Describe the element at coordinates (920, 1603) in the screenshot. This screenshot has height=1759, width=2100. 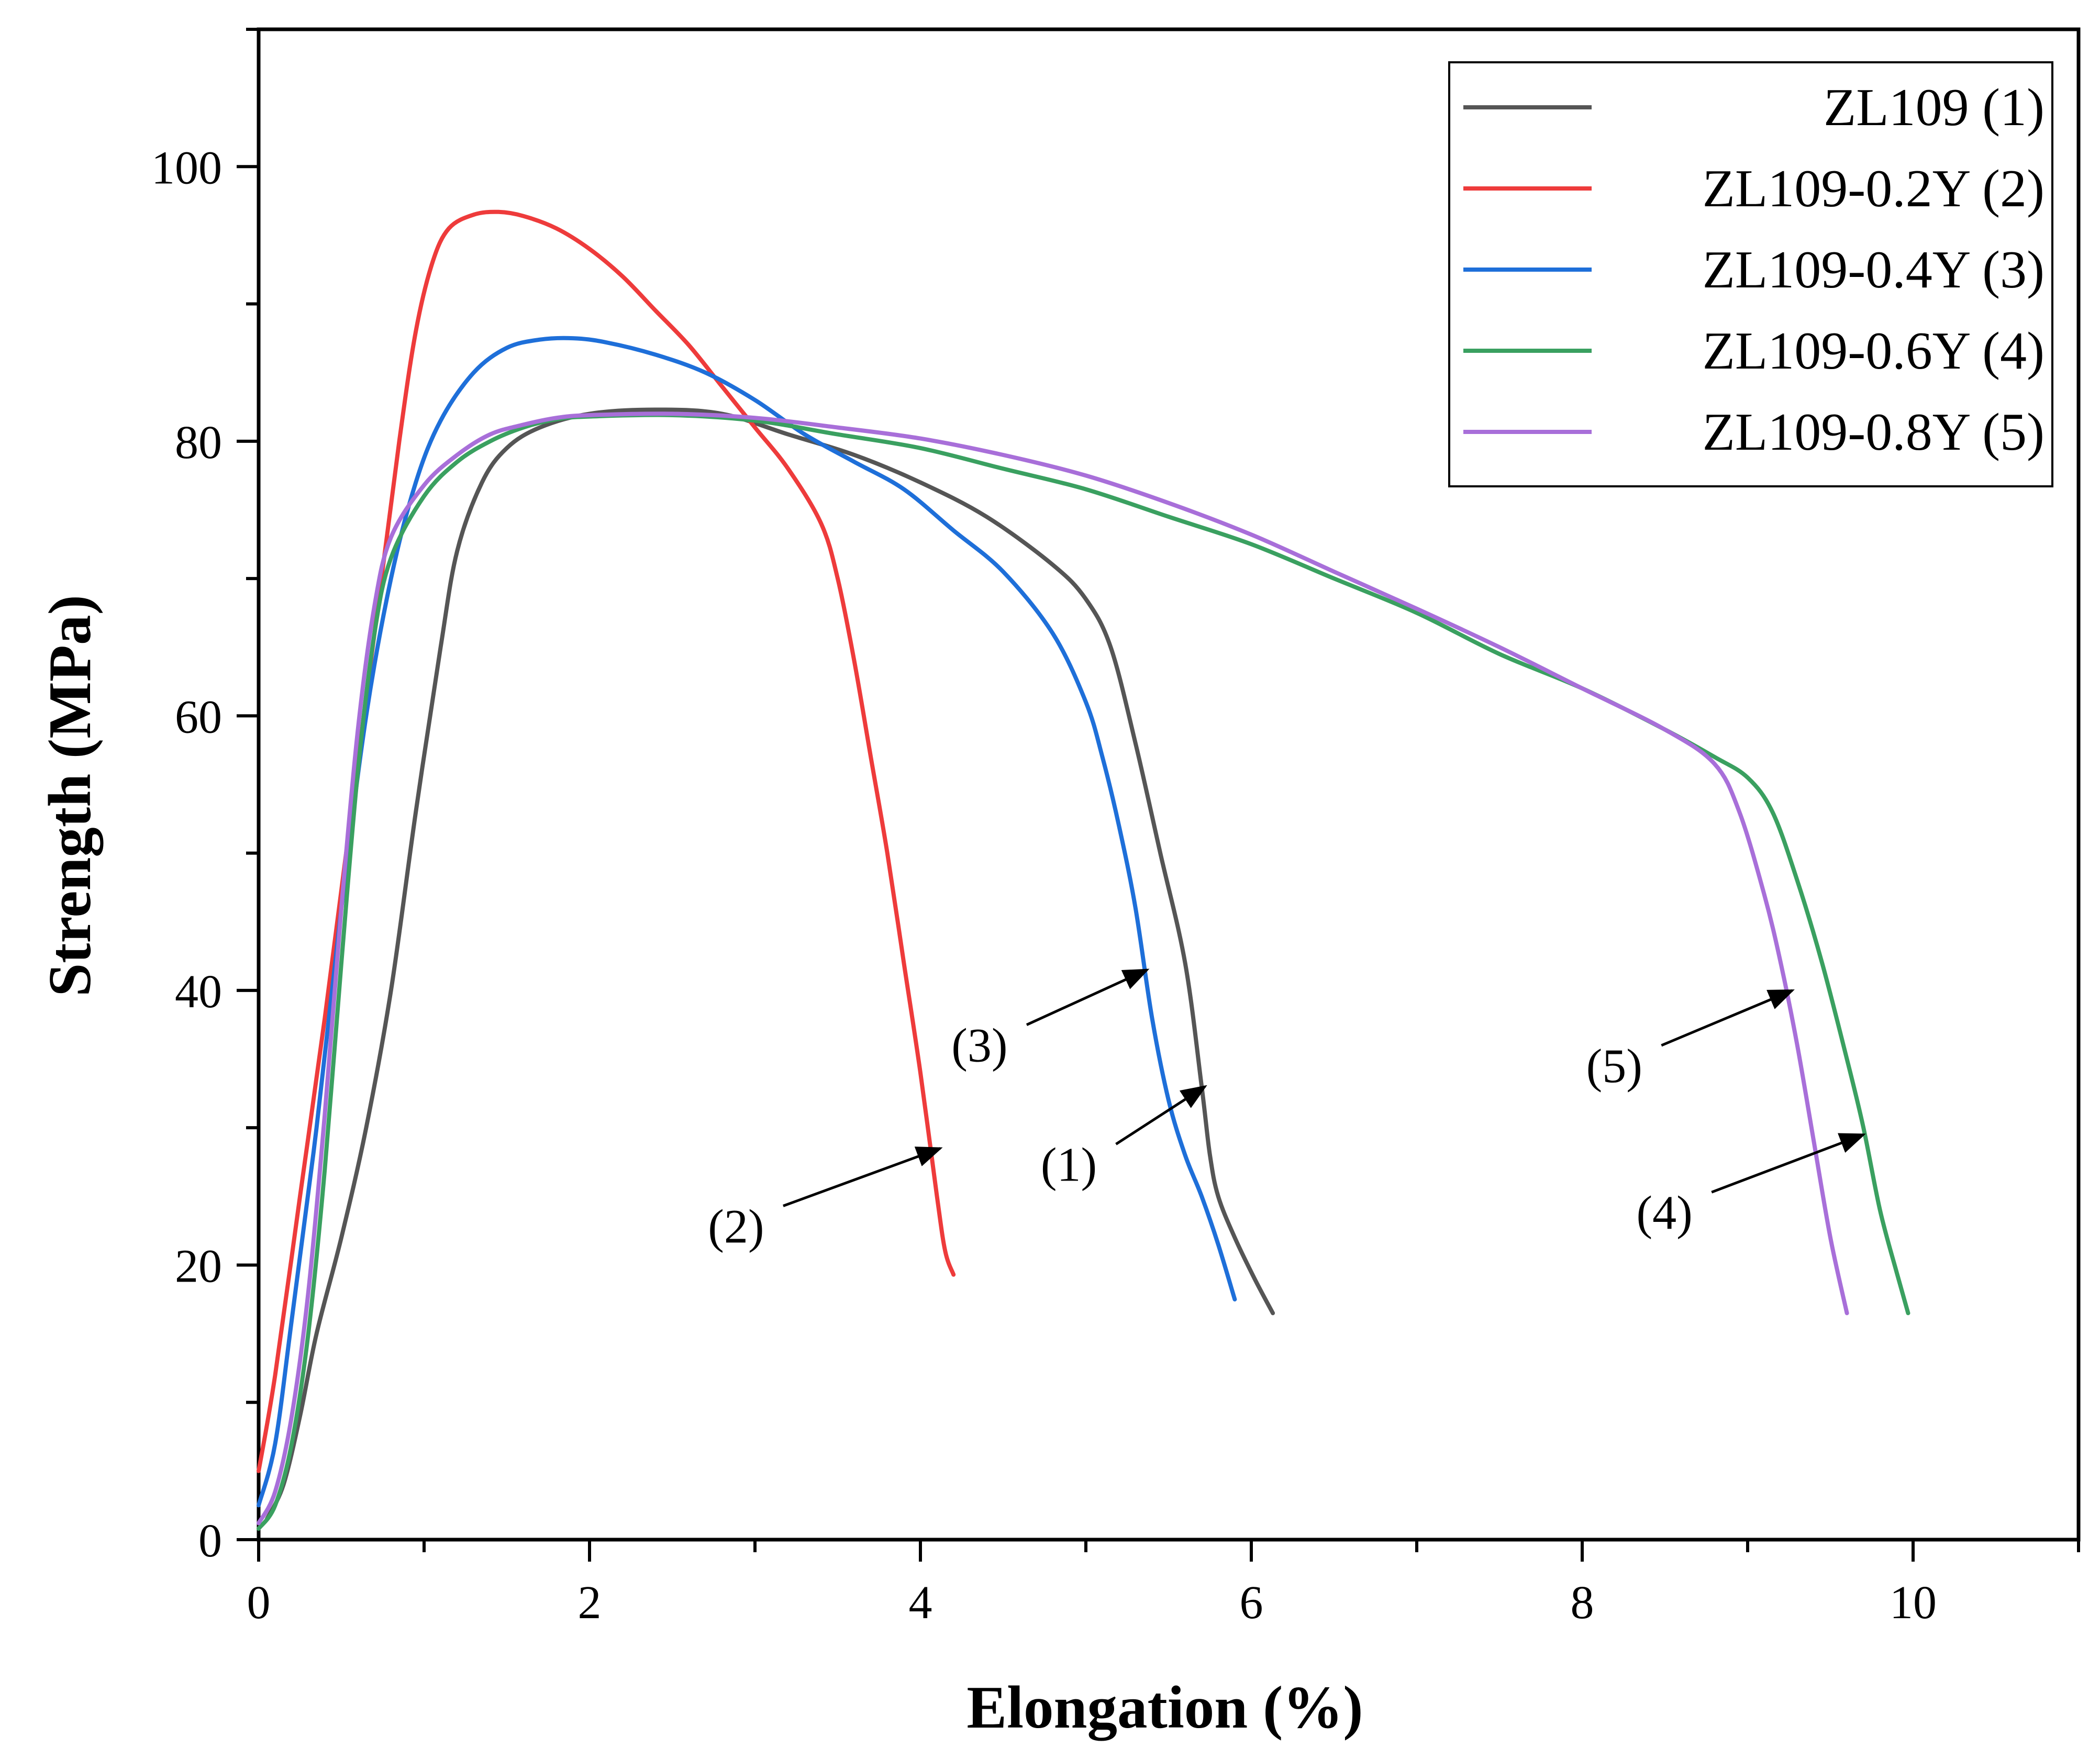
I see `x-tick-label: 4` at that location.